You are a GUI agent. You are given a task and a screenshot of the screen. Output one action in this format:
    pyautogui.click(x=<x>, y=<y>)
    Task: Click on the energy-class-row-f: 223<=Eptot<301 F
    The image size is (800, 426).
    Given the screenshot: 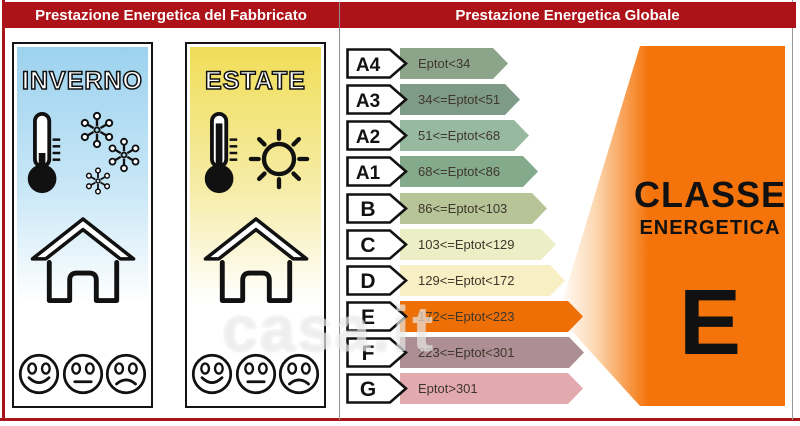 What is the action you would take?
    pyautogui.click(x=476, y=352)
    